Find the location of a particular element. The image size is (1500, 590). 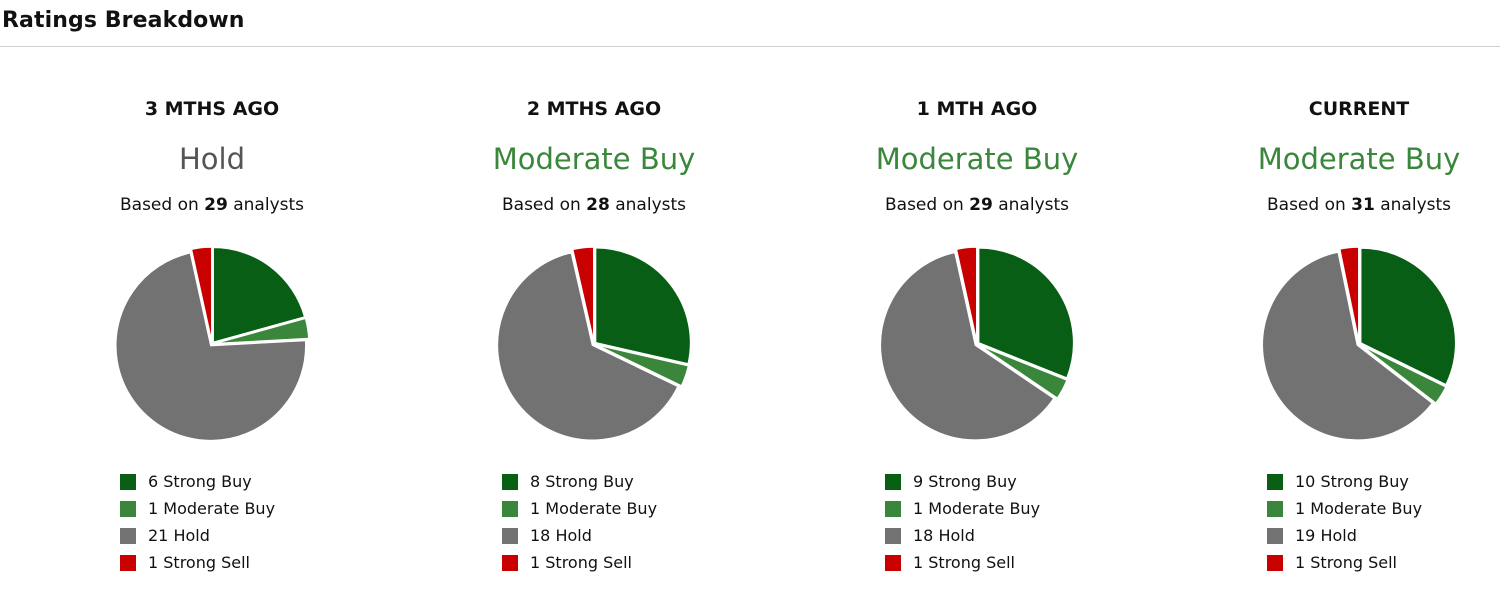

analyst-count-text: Based on 31 analysts is located at coordinates (1359, 205).